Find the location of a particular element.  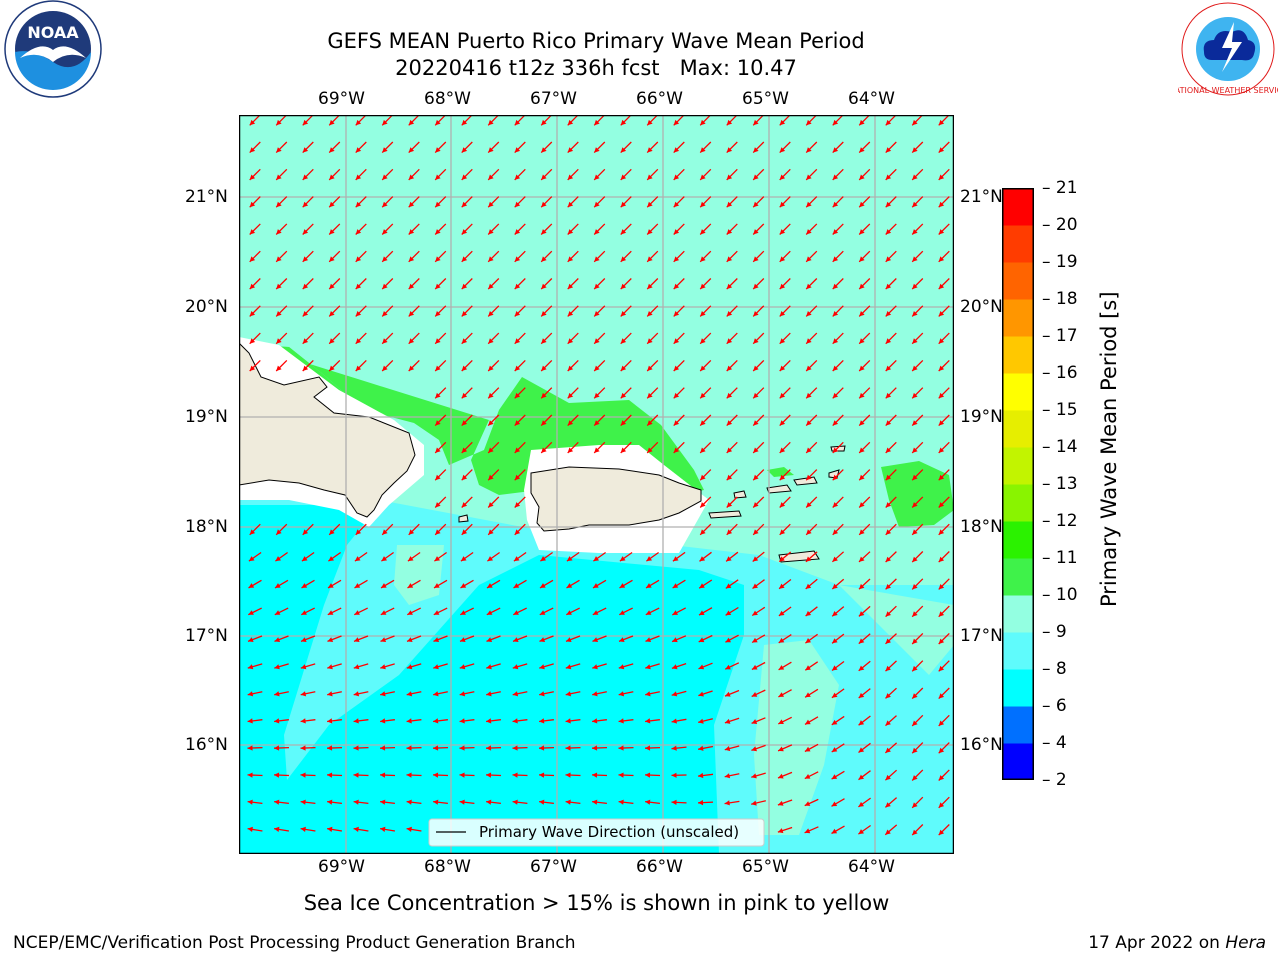

colorbar-tick-label: – 6 is located at coordinates (1054, 706).